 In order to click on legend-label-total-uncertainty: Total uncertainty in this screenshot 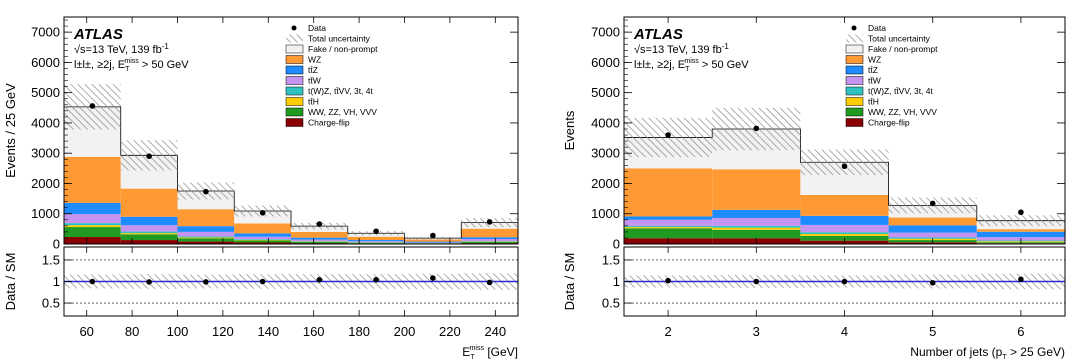, I will do `click(339, 39)`.